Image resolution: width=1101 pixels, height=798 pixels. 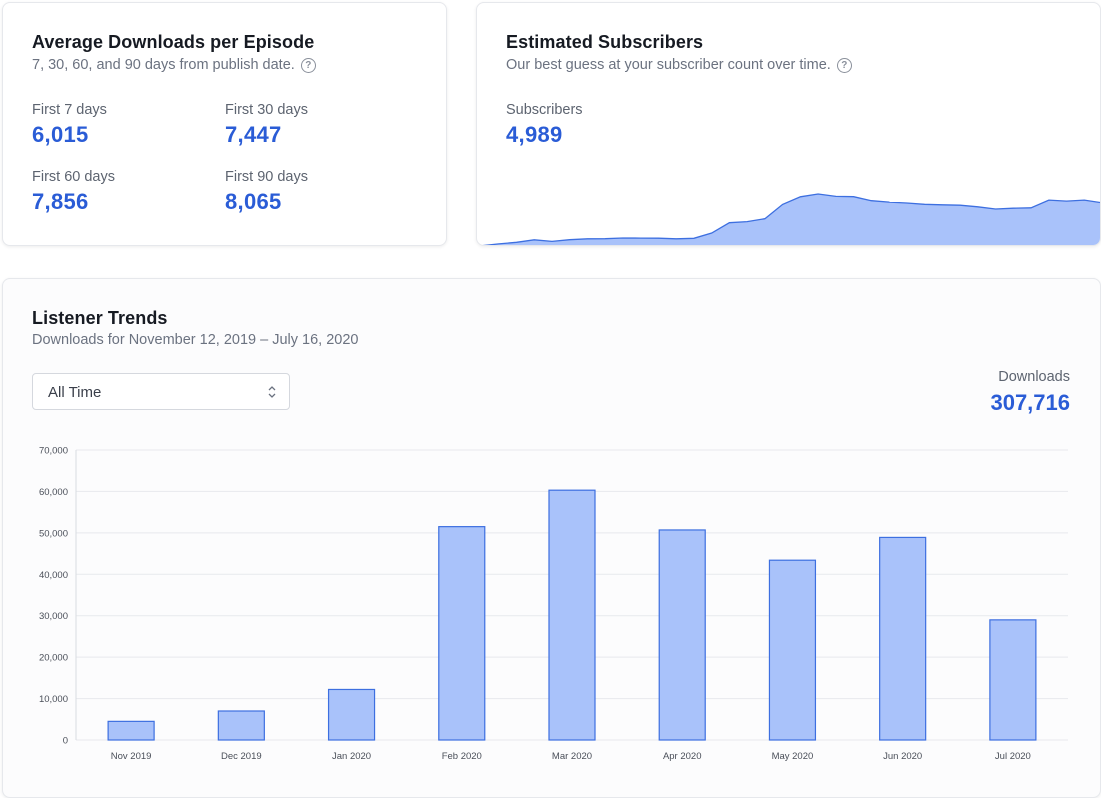 I want to click on downloads-total-value: 307,716, so click(x=1030, y=402).